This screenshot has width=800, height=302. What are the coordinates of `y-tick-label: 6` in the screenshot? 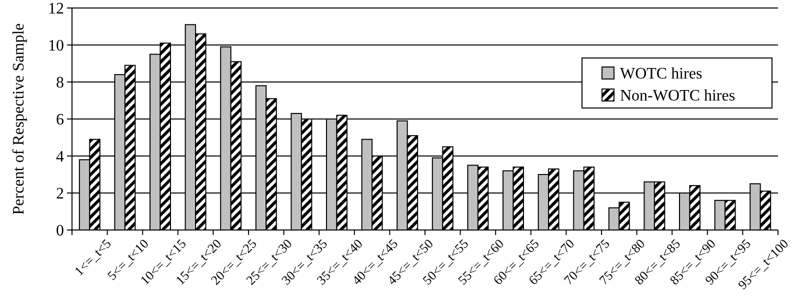 It's located at (60, 120).